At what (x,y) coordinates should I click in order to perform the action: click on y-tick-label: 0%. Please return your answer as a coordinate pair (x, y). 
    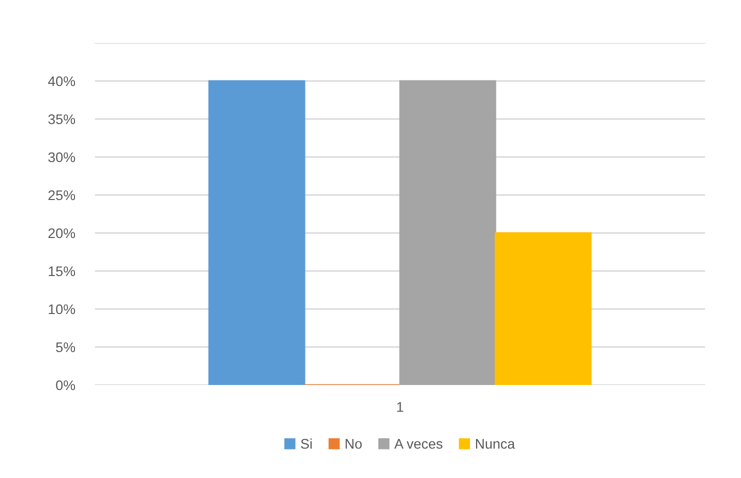
    Looking at the image, I should click on (66, 385).